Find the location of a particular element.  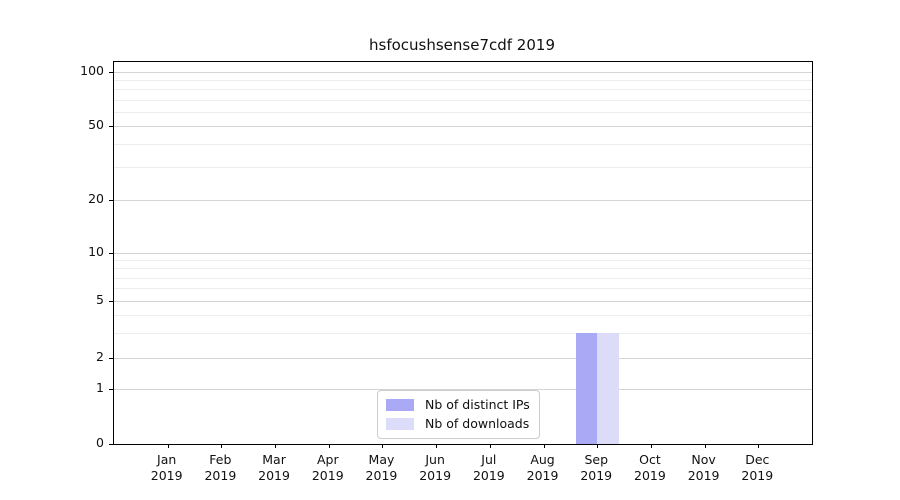

x-axis-tick-label: Nov 2019 is located at coordinates (703, 467).